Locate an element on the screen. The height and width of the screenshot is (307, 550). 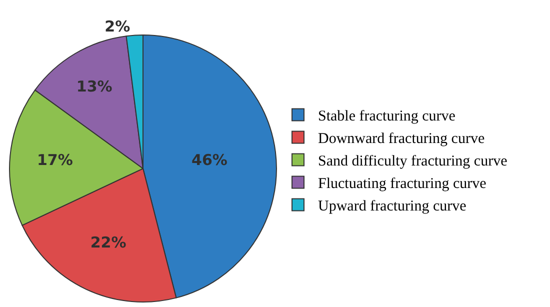
data-label: 2% is located at coordinates (117, 26).